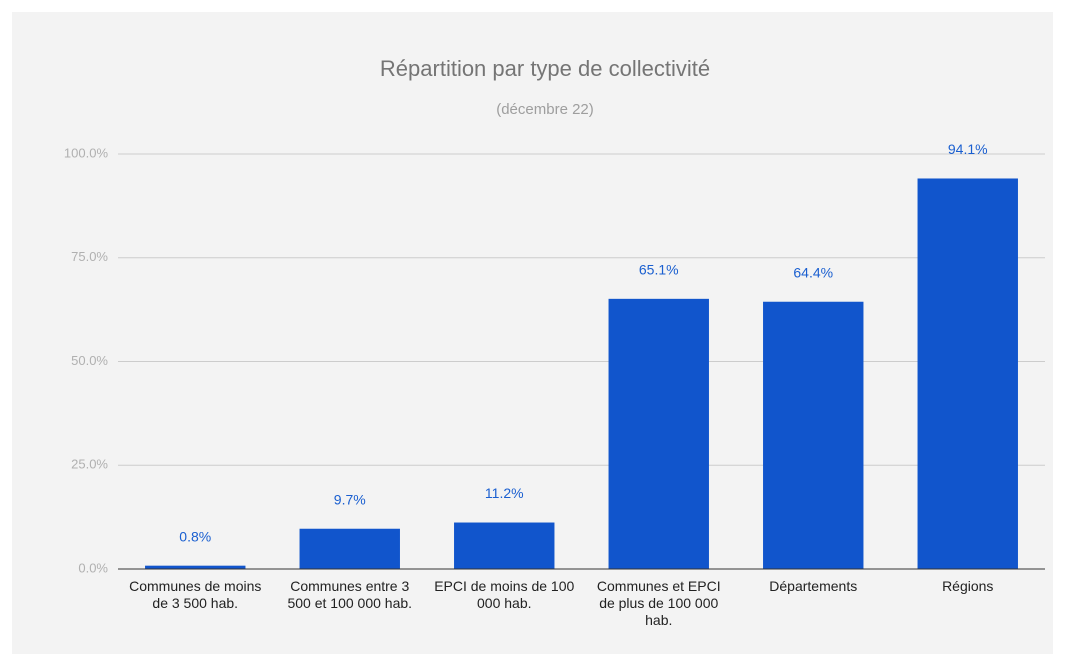 The height and width of the screenshot is (666, 1065). Describe the element at coordinates (968, 149) in the screenshot. I see `data-label: 94.1%` at that location.